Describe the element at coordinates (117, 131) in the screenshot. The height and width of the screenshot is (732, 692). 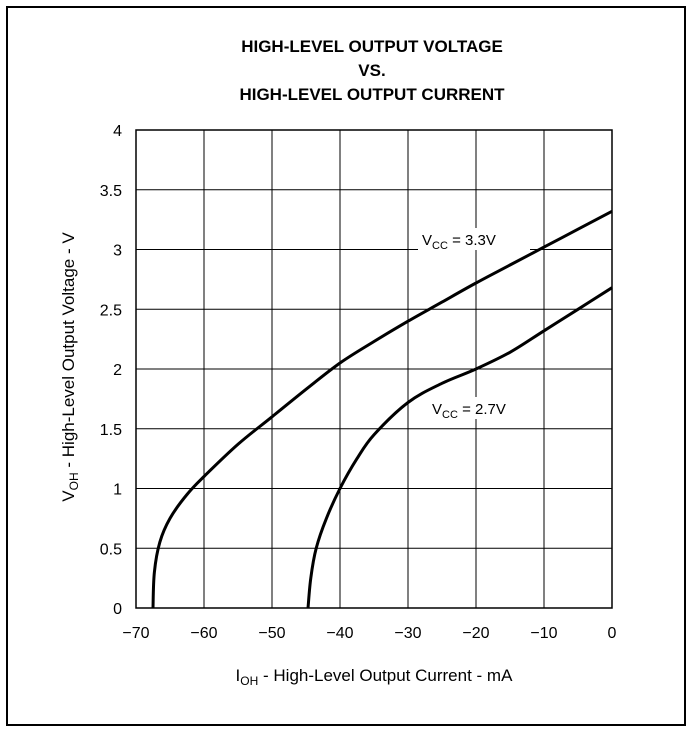
I see `y-tick-label: 4` at that location.